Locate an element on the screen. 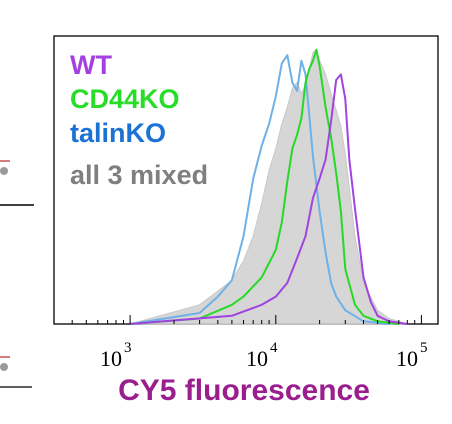  legend: WT CD44KO talinKO all 3 mixed is located at coordinates (139, 120).